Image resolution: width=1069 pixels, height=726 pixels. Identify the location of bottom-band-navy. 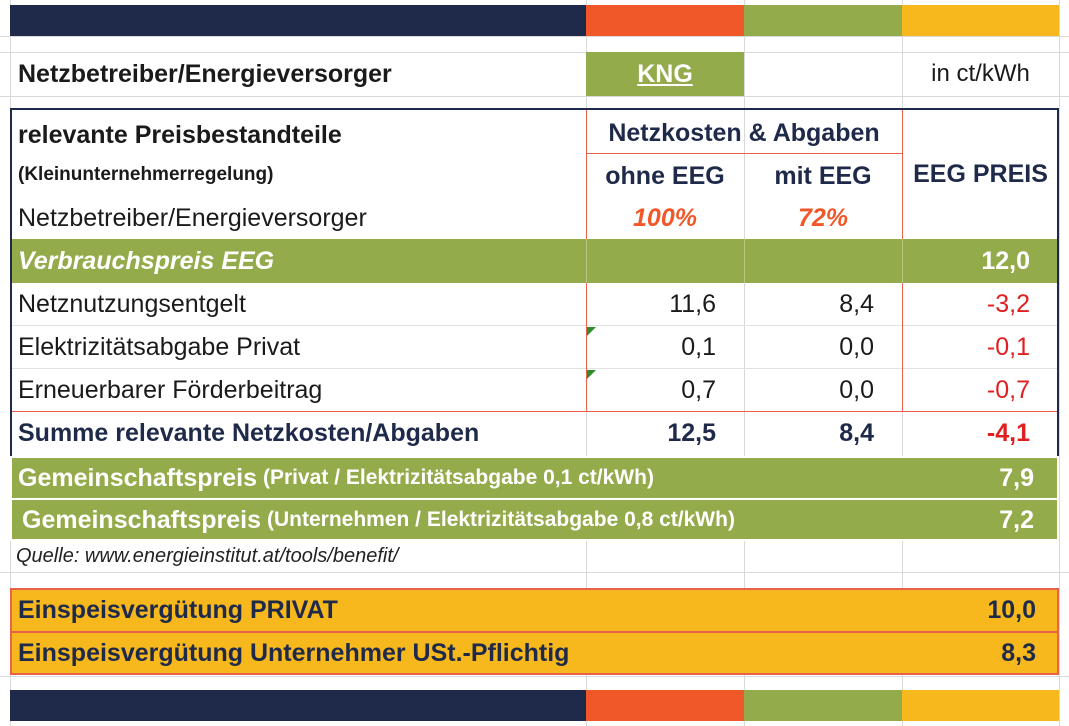
(298, 705).